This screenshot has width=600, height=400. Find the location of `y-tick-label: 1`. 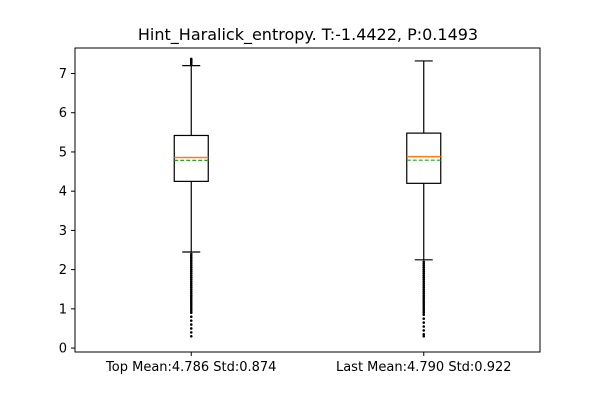

y-tick-label: 1 is located at coordinates (63, 309).